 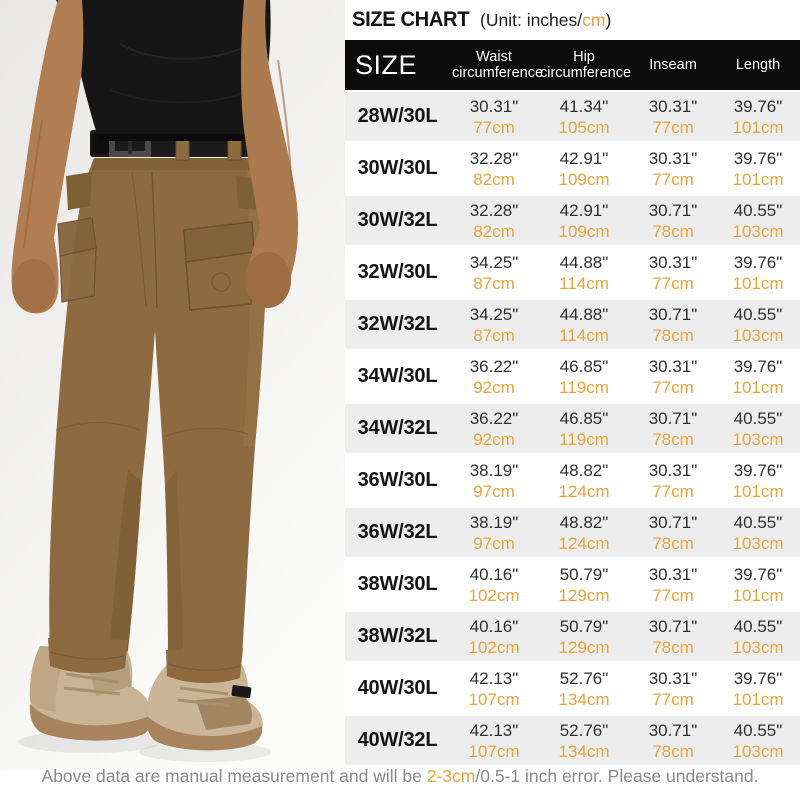 I want to click on waist-cell: 42.13" 107cm, so click(x=494, y=689).